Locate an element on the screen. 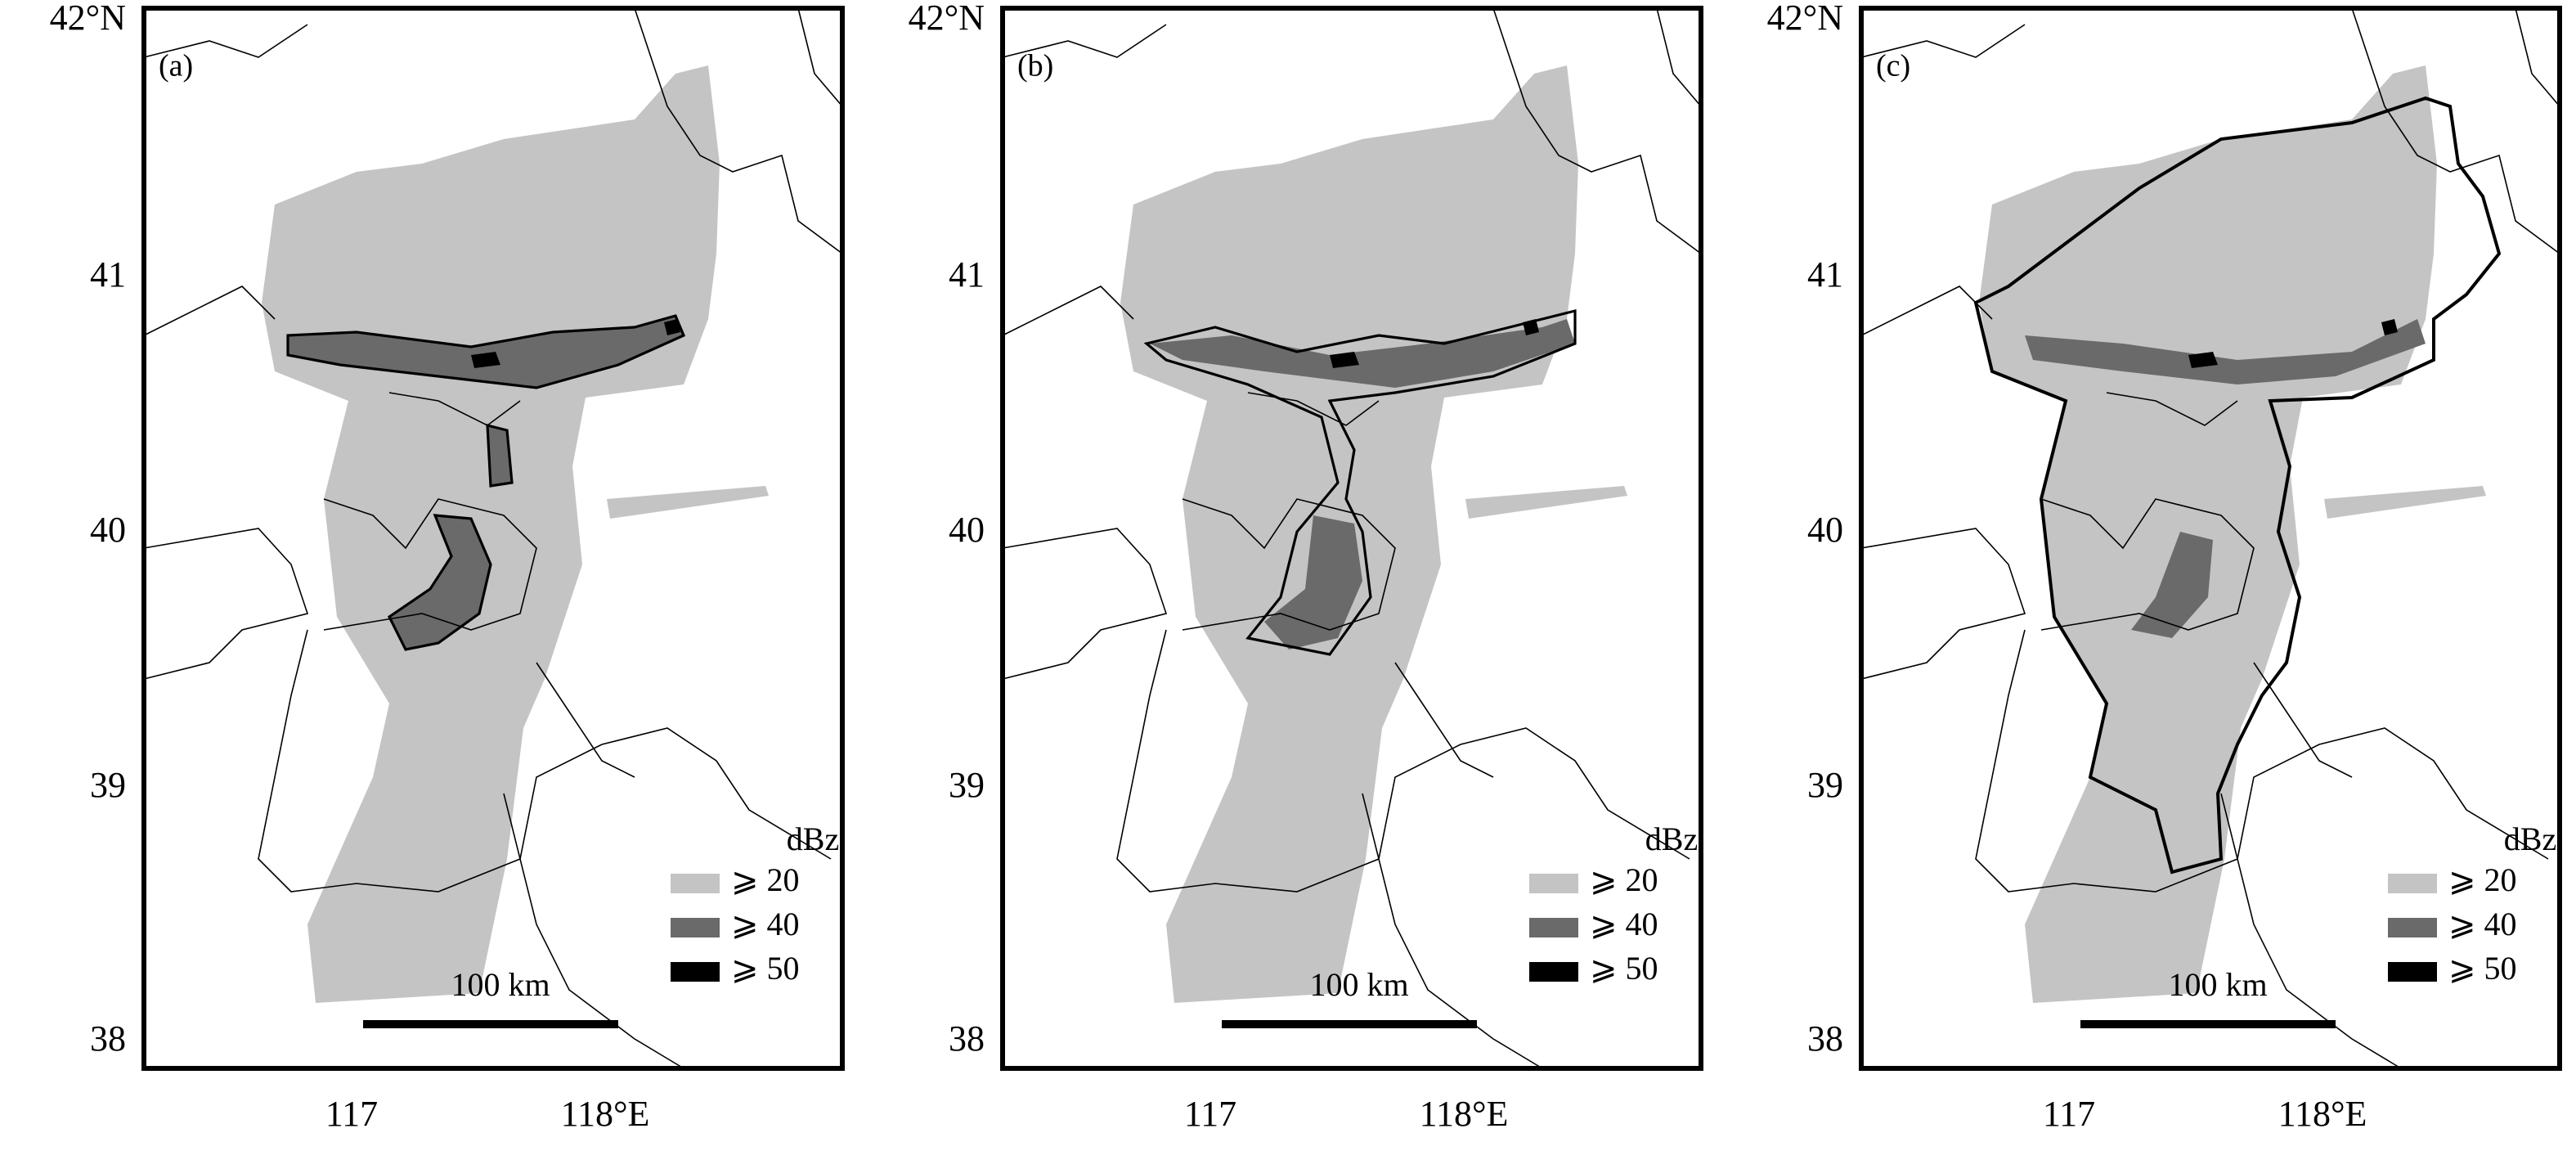  panel-label: (b) is located at coordinates (1035, 66).